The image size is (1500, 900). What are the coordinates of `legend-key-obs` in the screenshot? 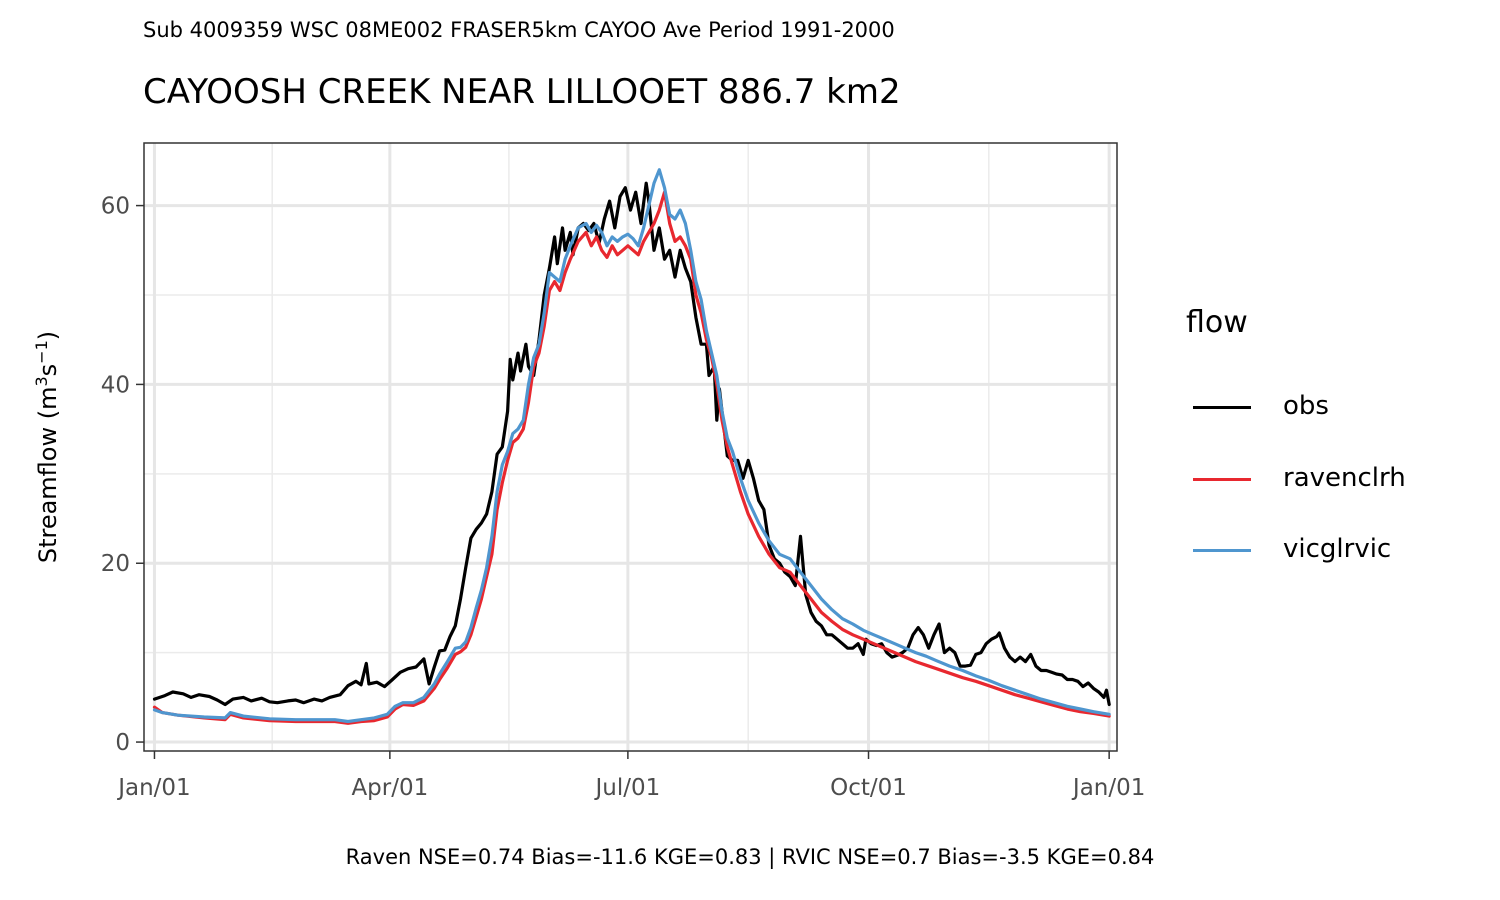 It's located at (1222, 407).